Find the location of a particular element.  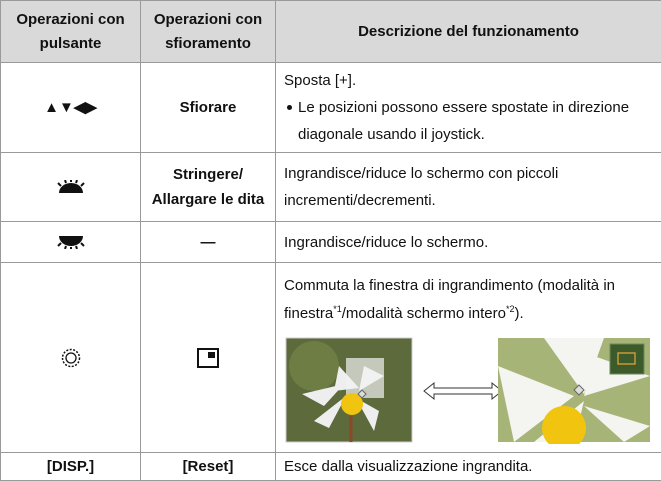

control-dial-icon is located at coordinates (71, 358).